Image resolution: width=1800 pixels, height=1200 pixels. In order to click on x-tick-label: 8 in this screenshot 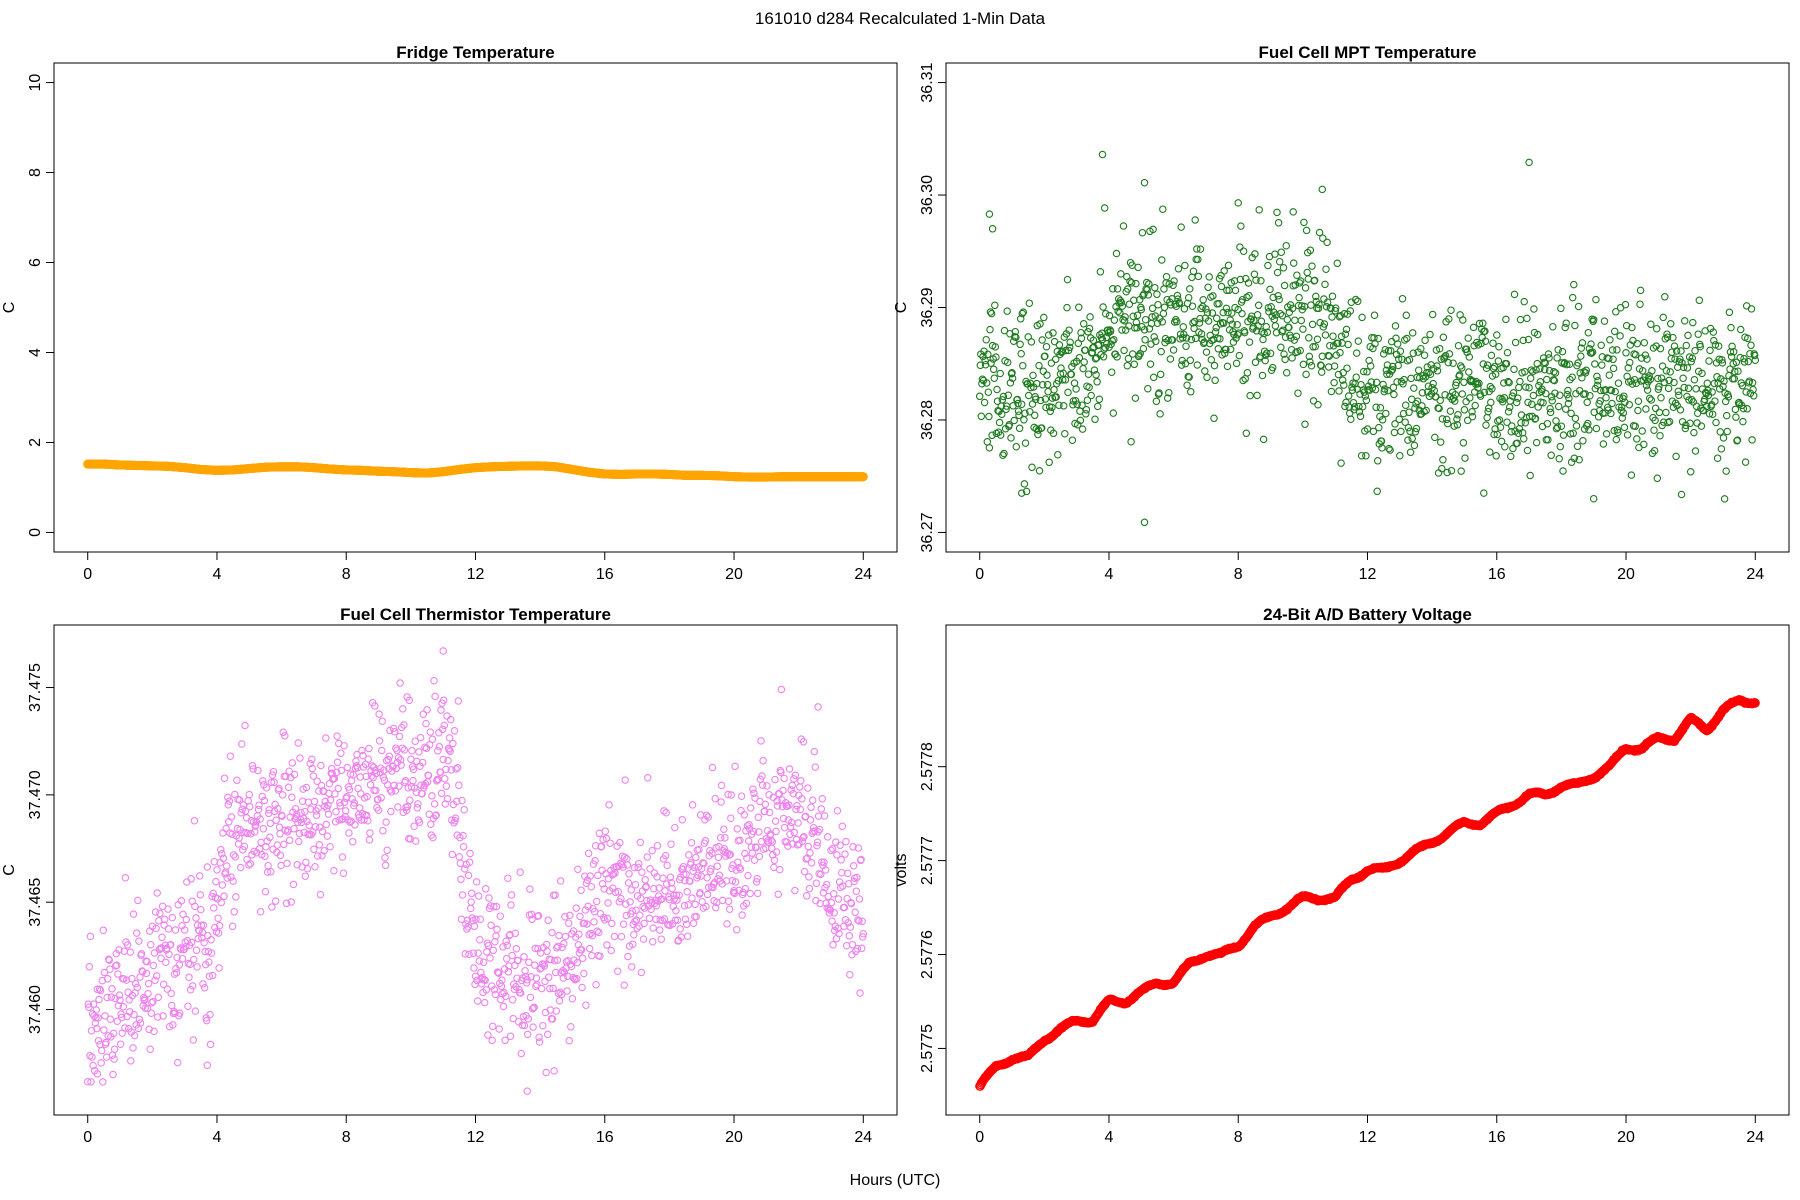, I will do `click(1238, 1137)`.